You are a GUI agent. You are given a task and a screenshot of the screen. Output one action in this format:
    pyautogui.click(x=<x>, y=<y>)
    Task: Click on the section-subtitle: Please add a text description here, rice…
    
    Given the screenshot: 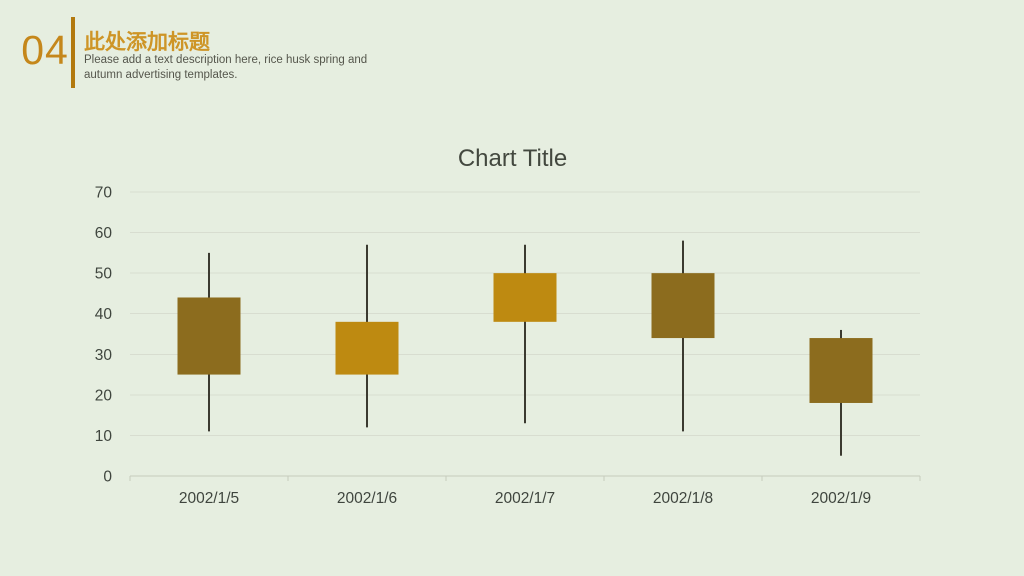 What is the action you would take?
    pyautogui.click(x=225, y=68)
    